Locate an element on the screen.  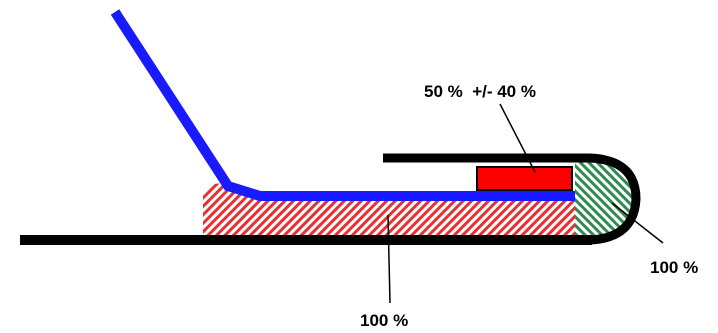
green-hatched-region is located at coordinates (603, 199).